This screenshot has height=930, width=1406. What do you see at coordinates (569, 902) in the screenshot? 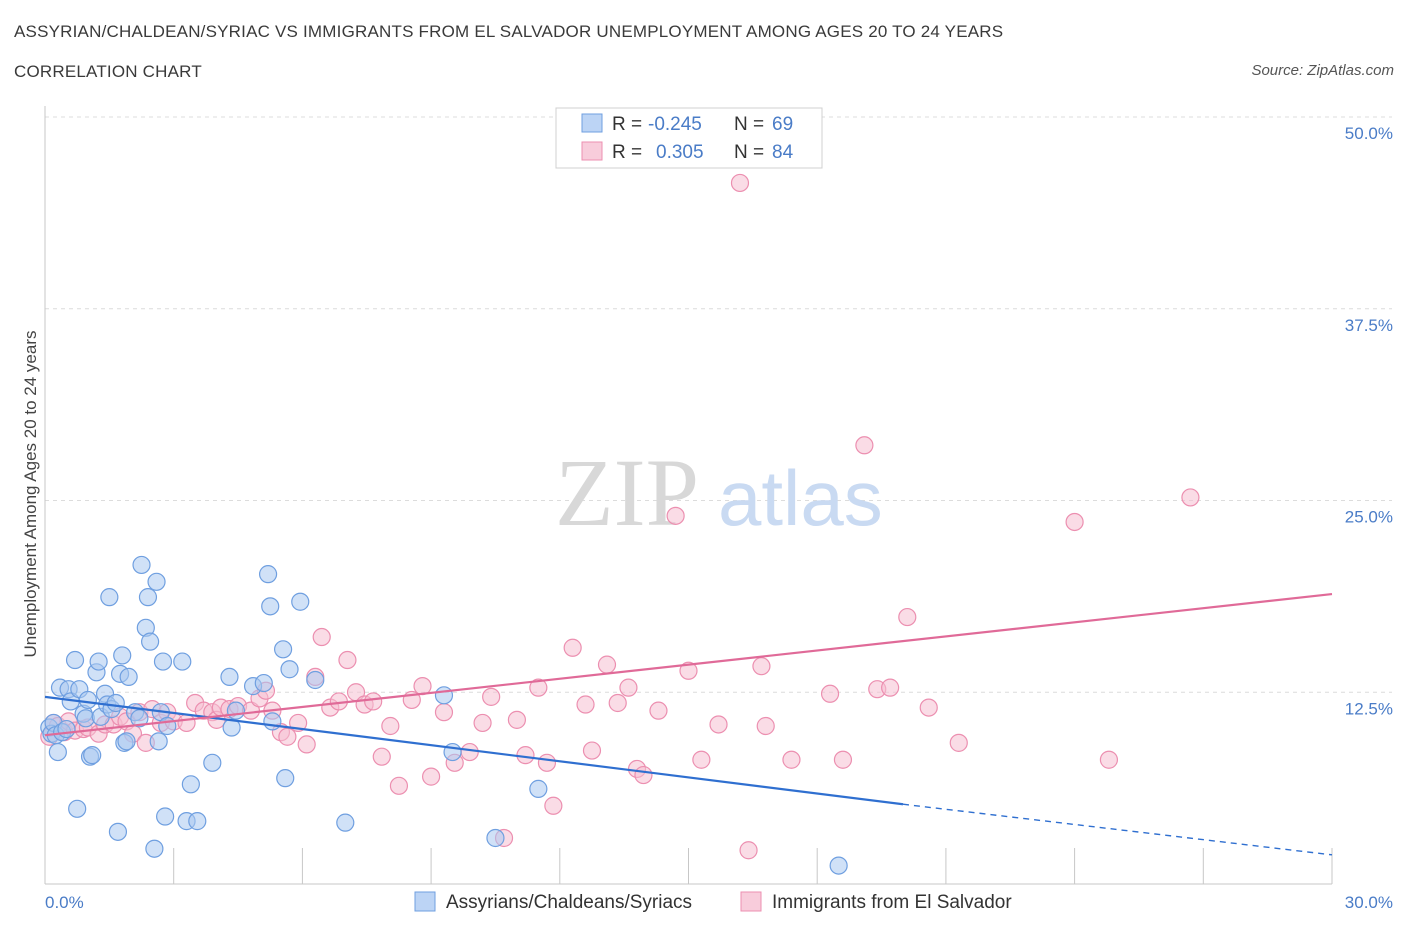
I see `bottom-legend-label-blue: Assyrians/Chaldeans/Syriacs` at bounding box center [569, 902].